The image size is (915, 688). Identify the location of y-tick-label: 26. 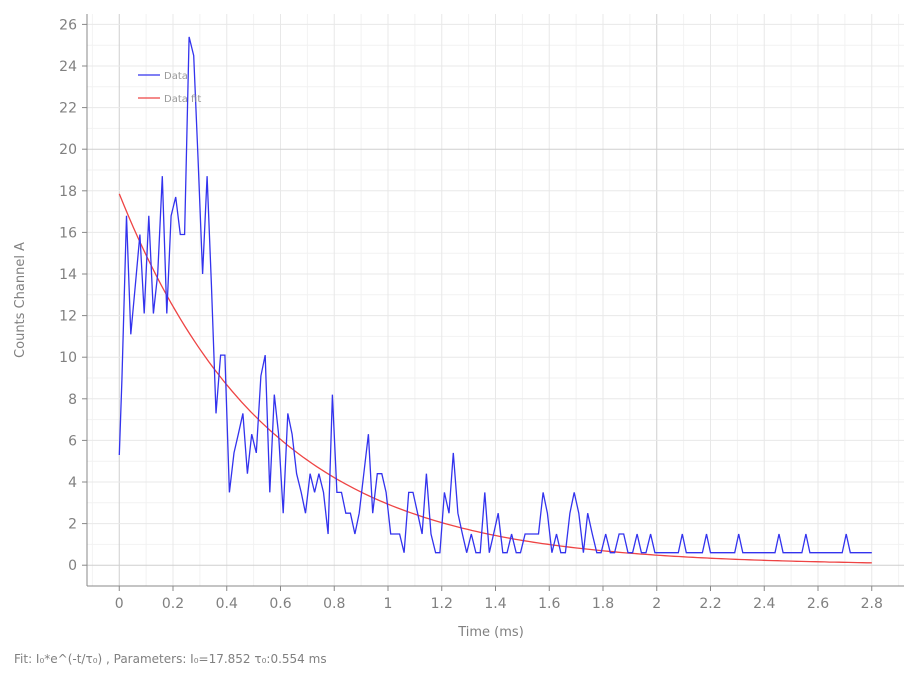
(68, 25).